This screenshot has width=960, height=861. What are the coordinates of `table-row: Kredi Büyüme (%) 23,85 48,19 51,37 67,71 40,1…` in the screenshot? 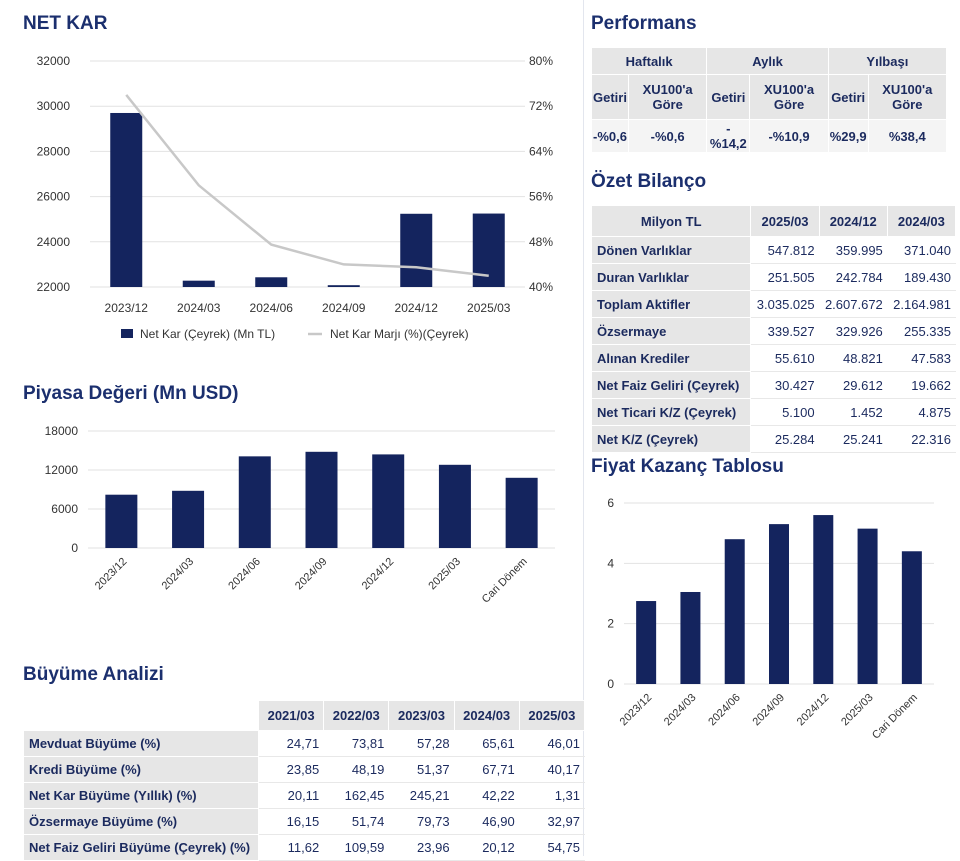 It's located at (304, 769).